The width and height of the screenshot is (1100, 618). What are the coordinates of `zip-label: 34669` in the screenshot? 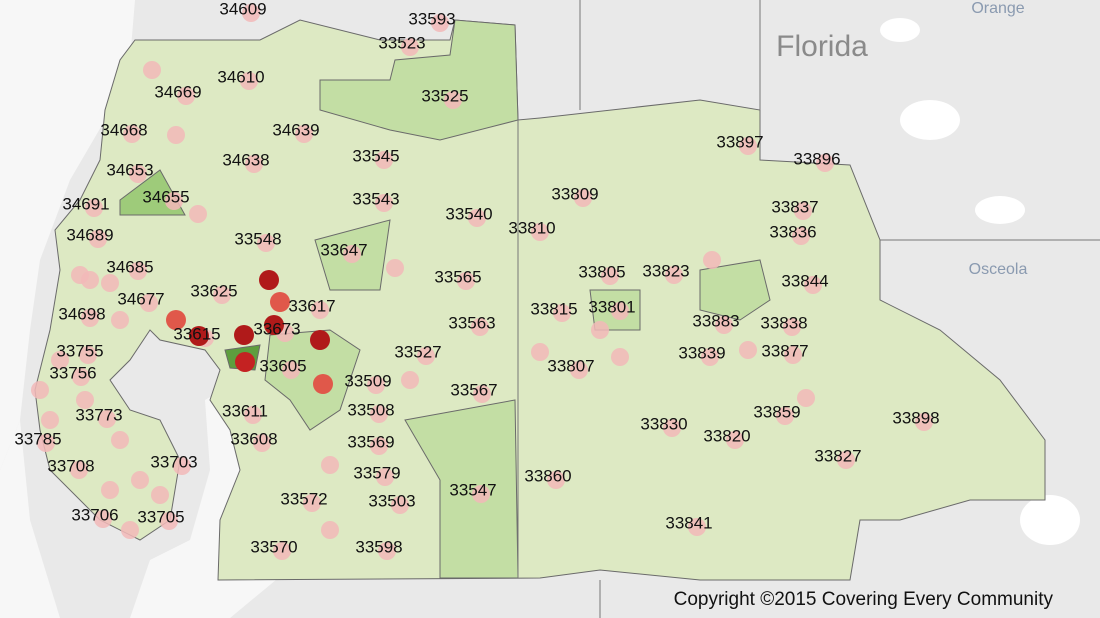 It's located at (177, 91).